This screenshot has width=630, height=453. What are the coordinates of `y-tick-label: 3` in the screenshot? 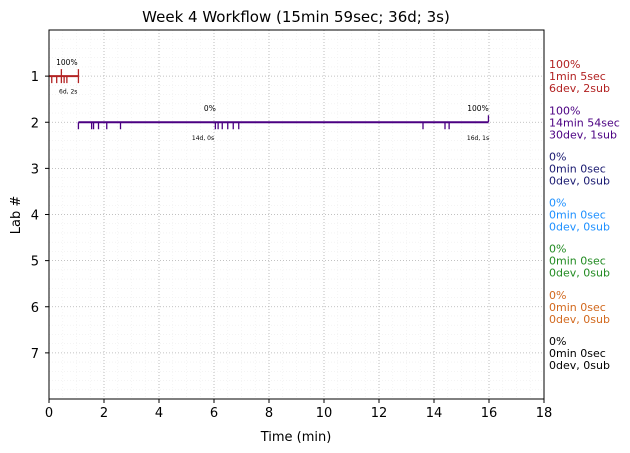 It's located at (35, 169).